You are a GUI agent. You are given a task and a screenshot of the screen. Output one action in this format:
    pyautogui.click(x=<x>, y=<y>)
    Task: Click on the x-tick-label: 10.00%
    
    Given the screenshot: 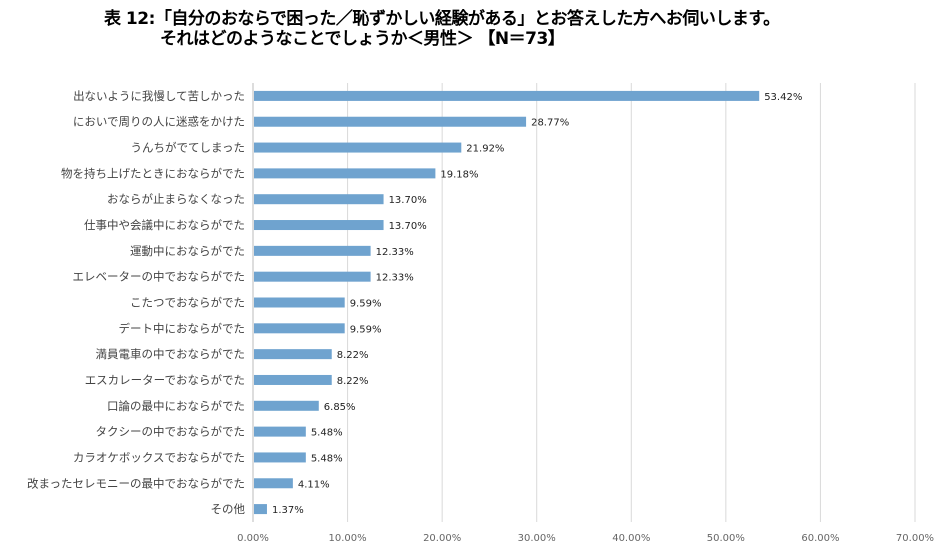 What is the action you would take?
    pyautogui.click(x=348, y=538)
    